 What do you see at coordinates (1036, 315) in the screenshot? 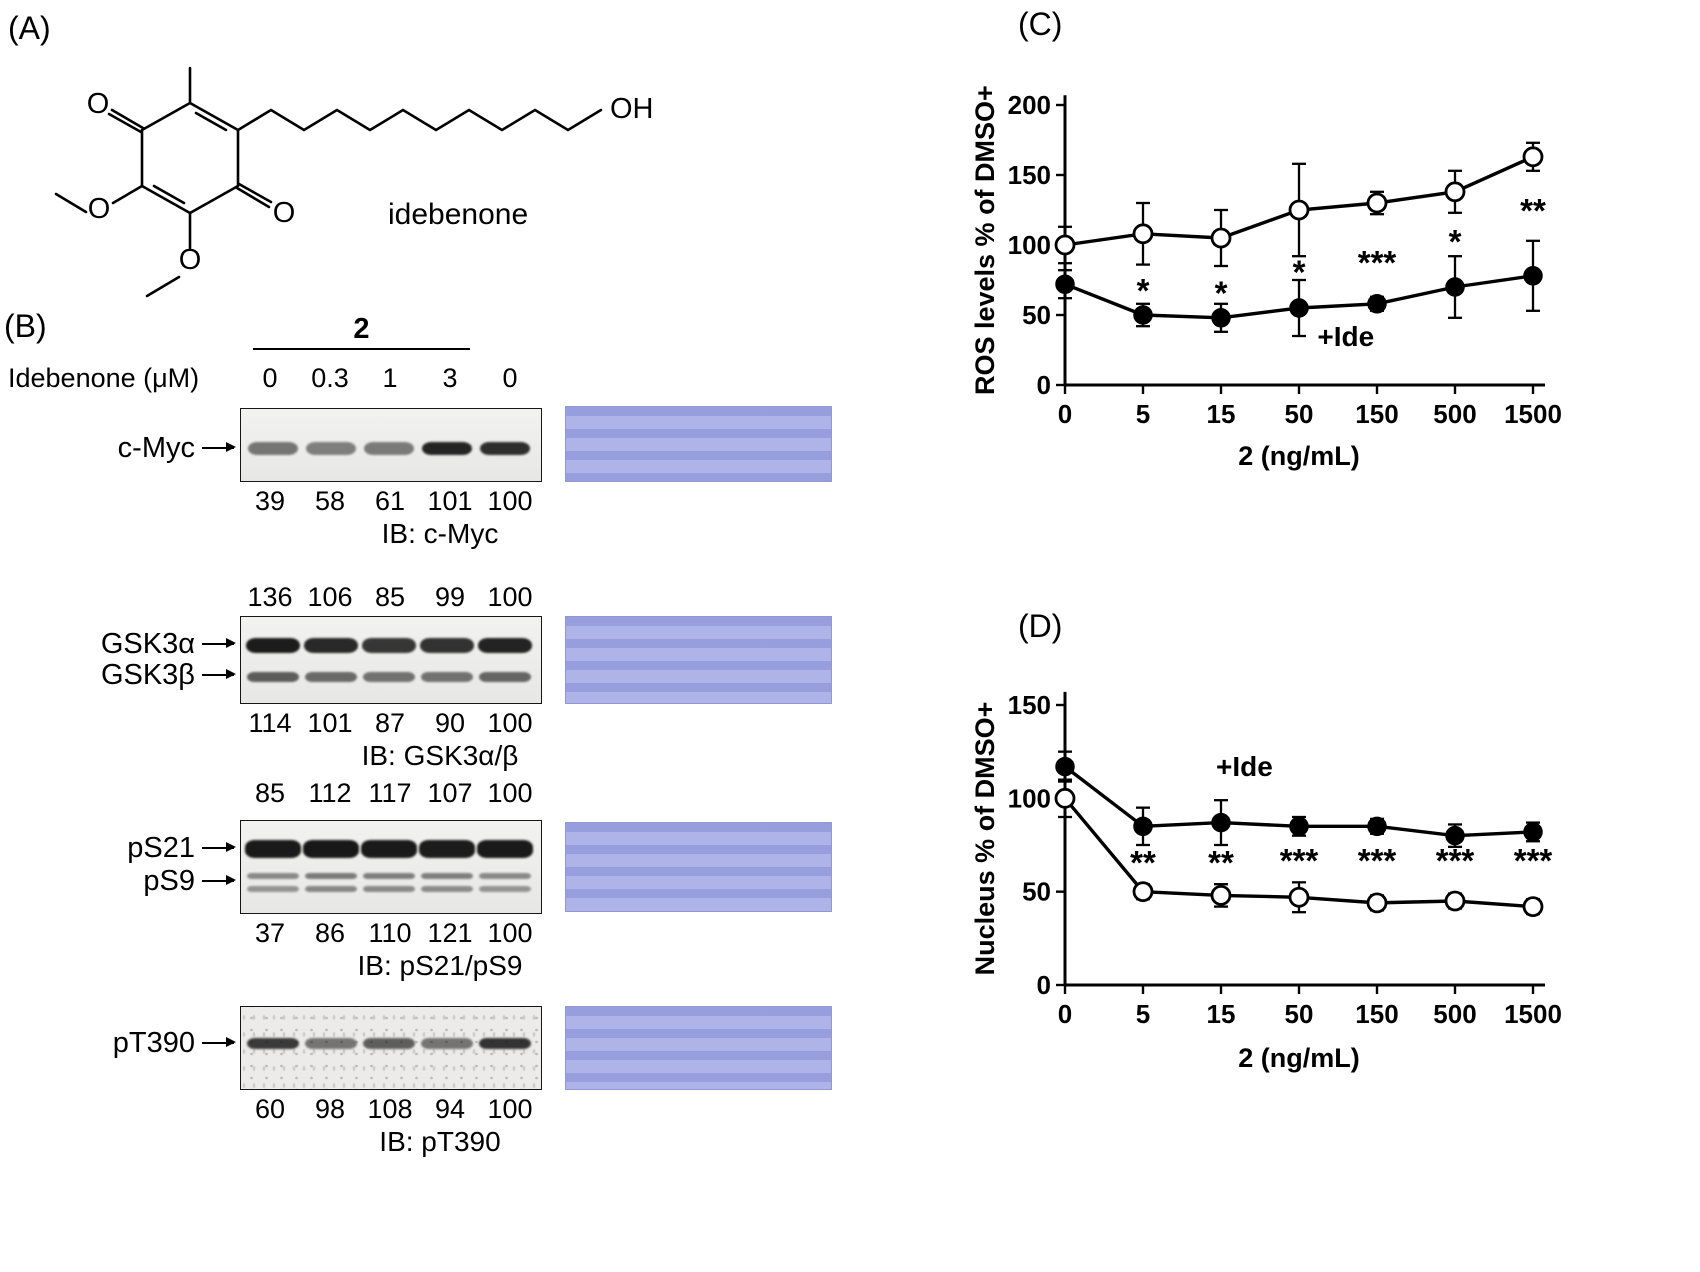
I see `y-tick-label: 50` at bounding box center [1036, 315].